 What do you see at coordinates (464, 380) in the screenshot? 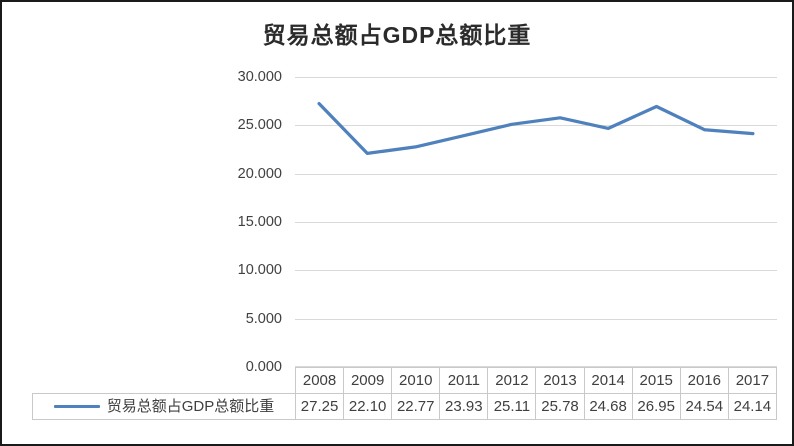
I see `year-cell: 2011` at bounding box center [464, 380].